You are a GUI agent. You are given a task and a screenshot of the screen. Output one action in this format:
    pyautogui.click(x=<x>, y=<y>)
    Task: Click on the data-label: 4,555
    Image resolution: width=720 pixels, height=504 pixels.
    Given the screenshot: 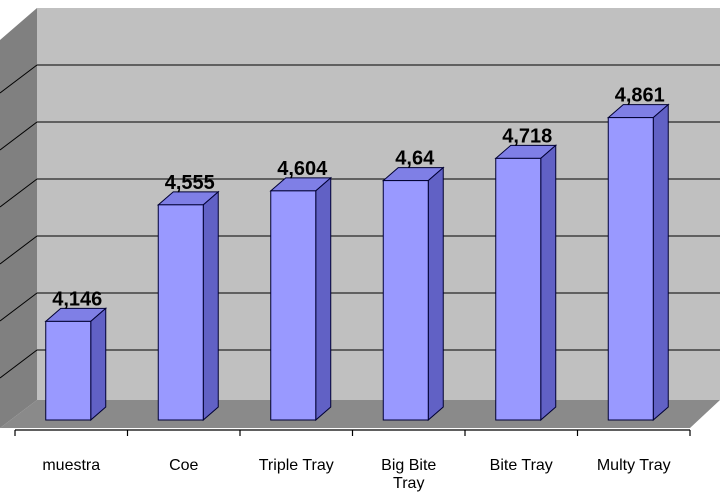 What is the action you would take?
    pyautogui.click(x=190, y=183)
    